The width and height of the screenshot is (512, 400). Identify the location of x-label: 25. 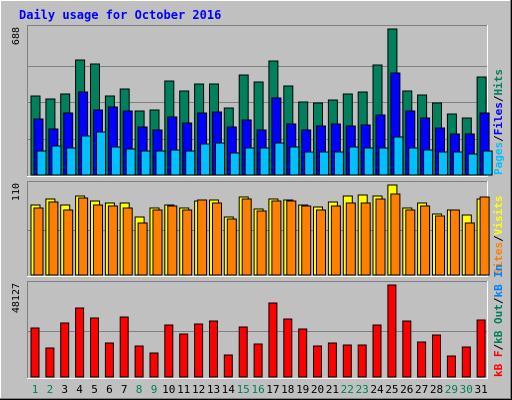
(391, 389).